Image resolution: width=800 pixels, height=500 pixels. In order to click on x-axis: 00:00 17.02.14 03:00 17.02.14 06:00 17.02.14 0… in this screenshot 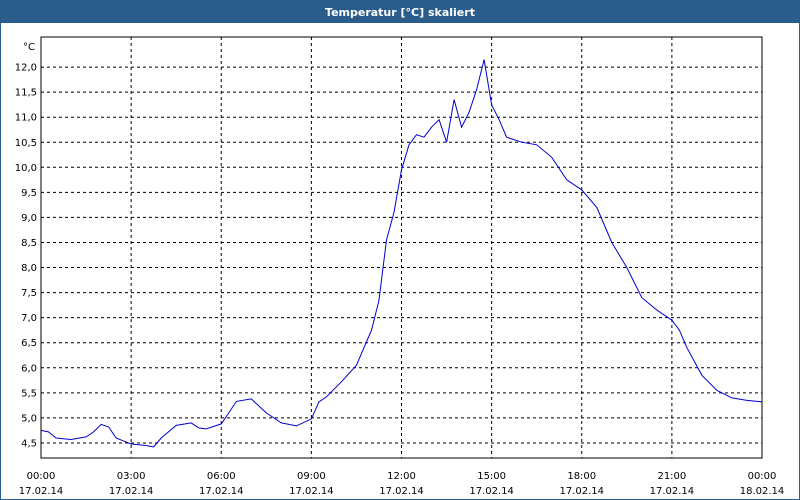, I will do `click(402, 484)`.